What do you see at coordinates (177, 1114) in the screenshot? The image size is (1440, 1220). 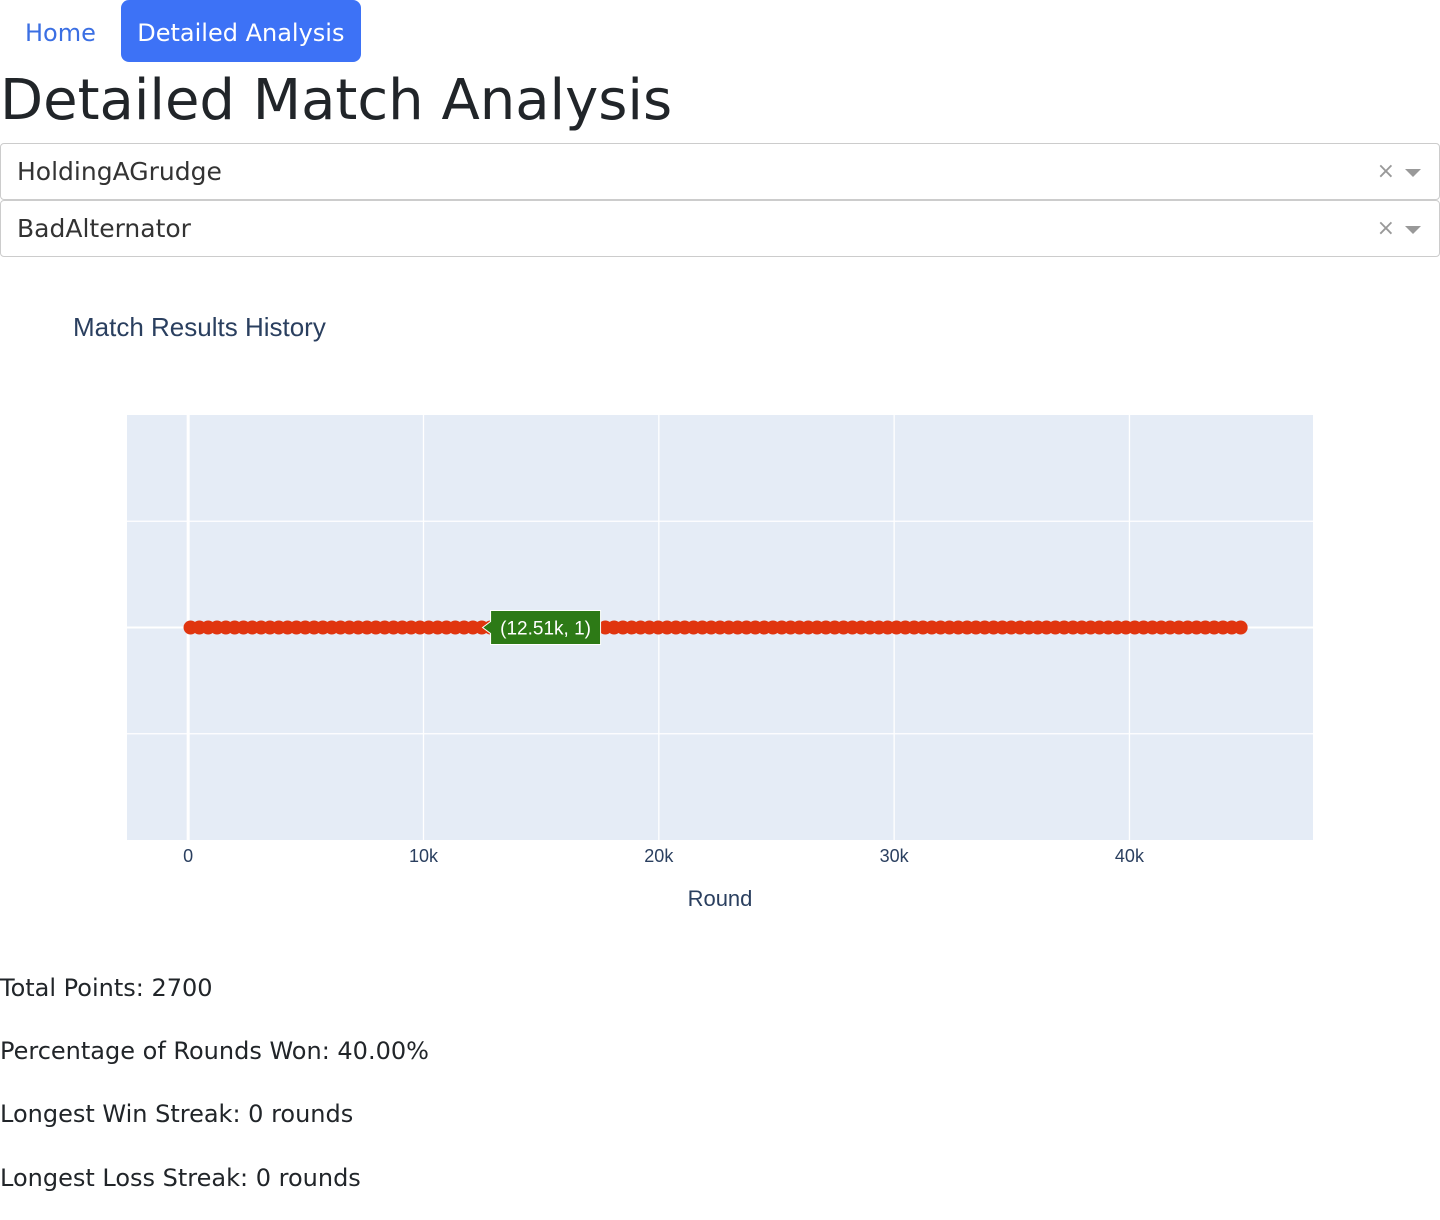 I see `win-streak-stat: Longest Win Streak: 0 rounds` at bounding box center [177, 1114].